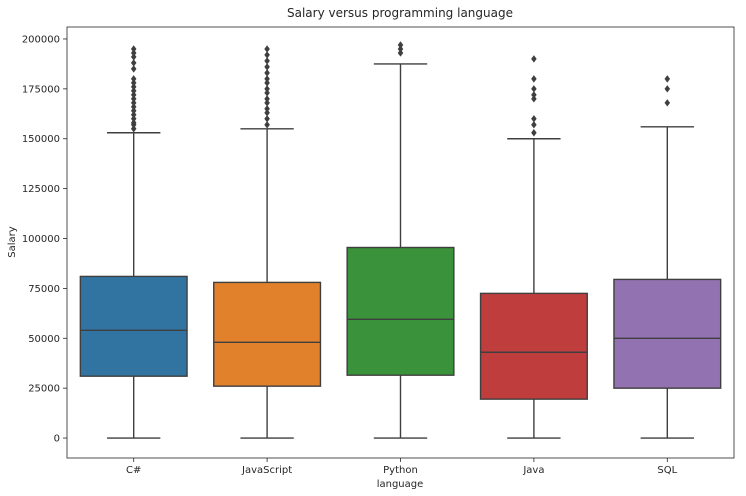 The width and height of the screenshot is (746, 496). Describe the element at coordinates (266, 470) in the screenshot. I see `x-tick-label: JavaScript` at that location.